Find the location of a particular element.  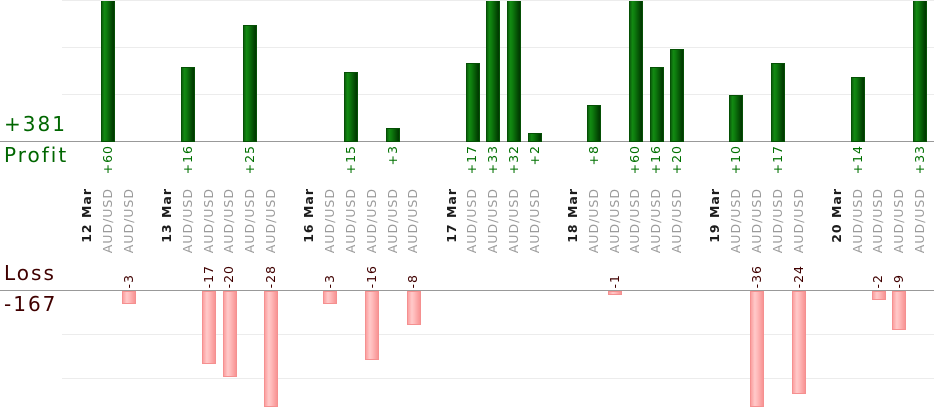

date-label: 13 Mar is located at coordinates (167, 215).